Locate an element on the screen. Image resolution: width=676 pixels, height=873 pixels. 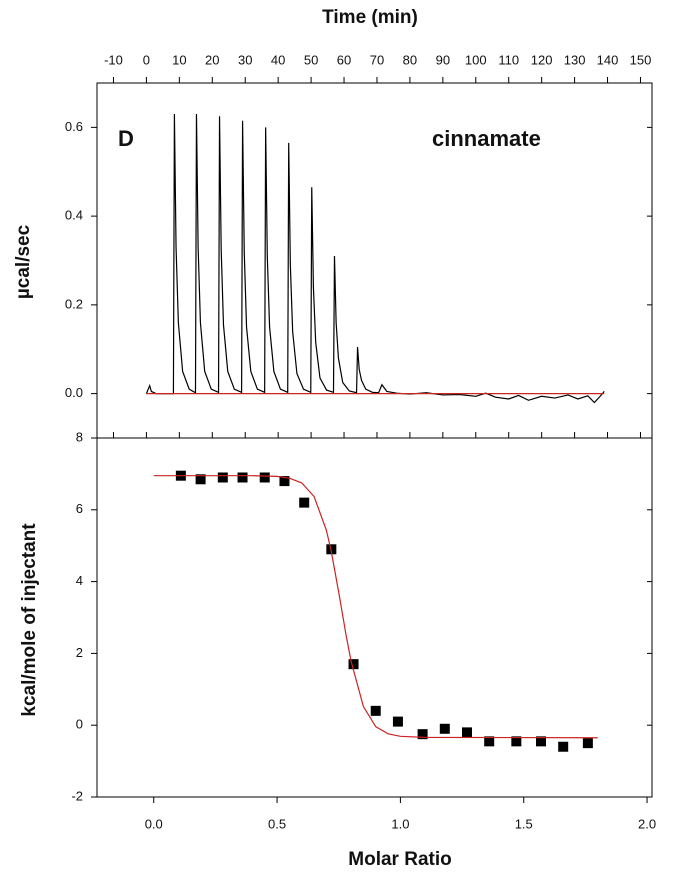
x-tick-label: 20 is located at coordinates (212, 59).